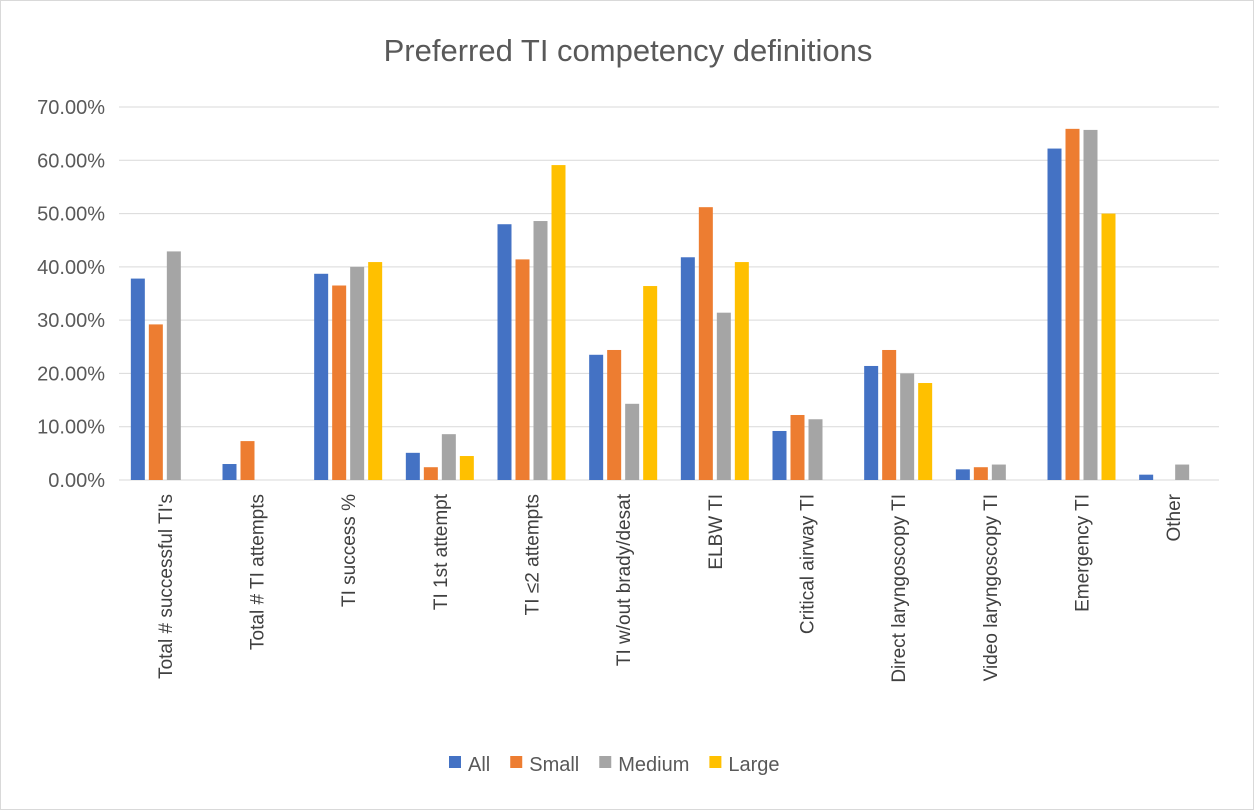 The height and width of the screenshot is (810, 1254). Describe the element at coordinates (899, 588) in the screenshot. I see `x-category-label: Direct laryngoscopy TI` at that location.